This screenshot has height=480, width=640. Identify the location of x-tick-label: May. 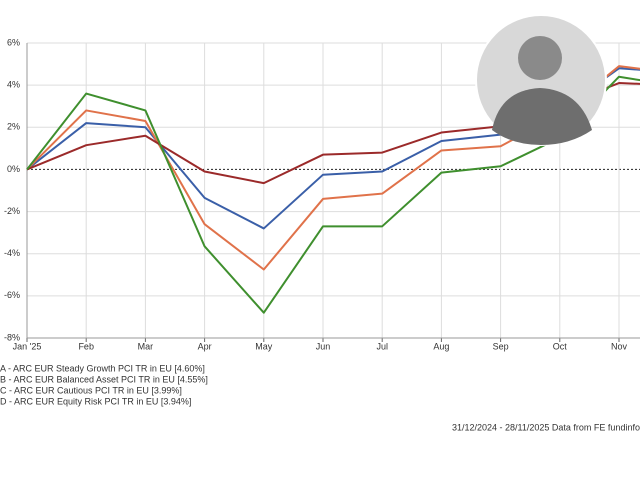
(264, 346).